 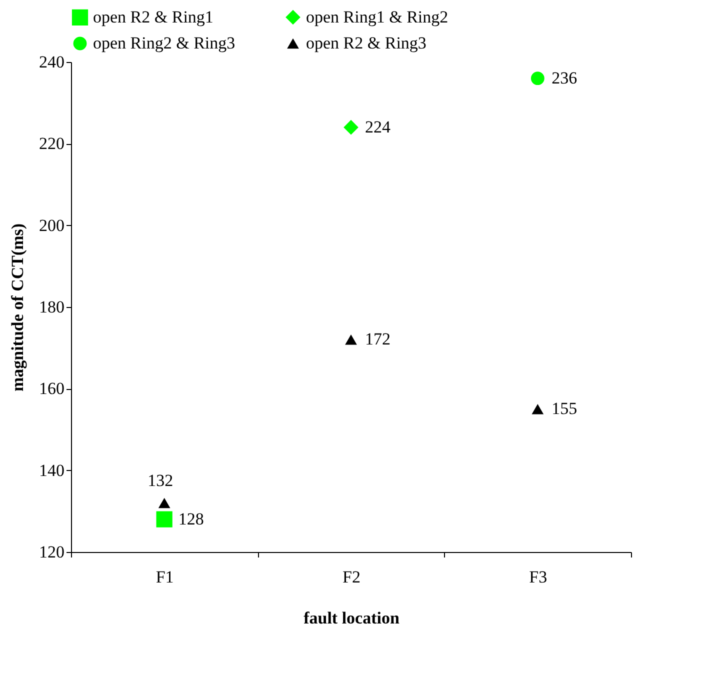 I want to click on y-tick-label: 160, so click(x=51, y=388).